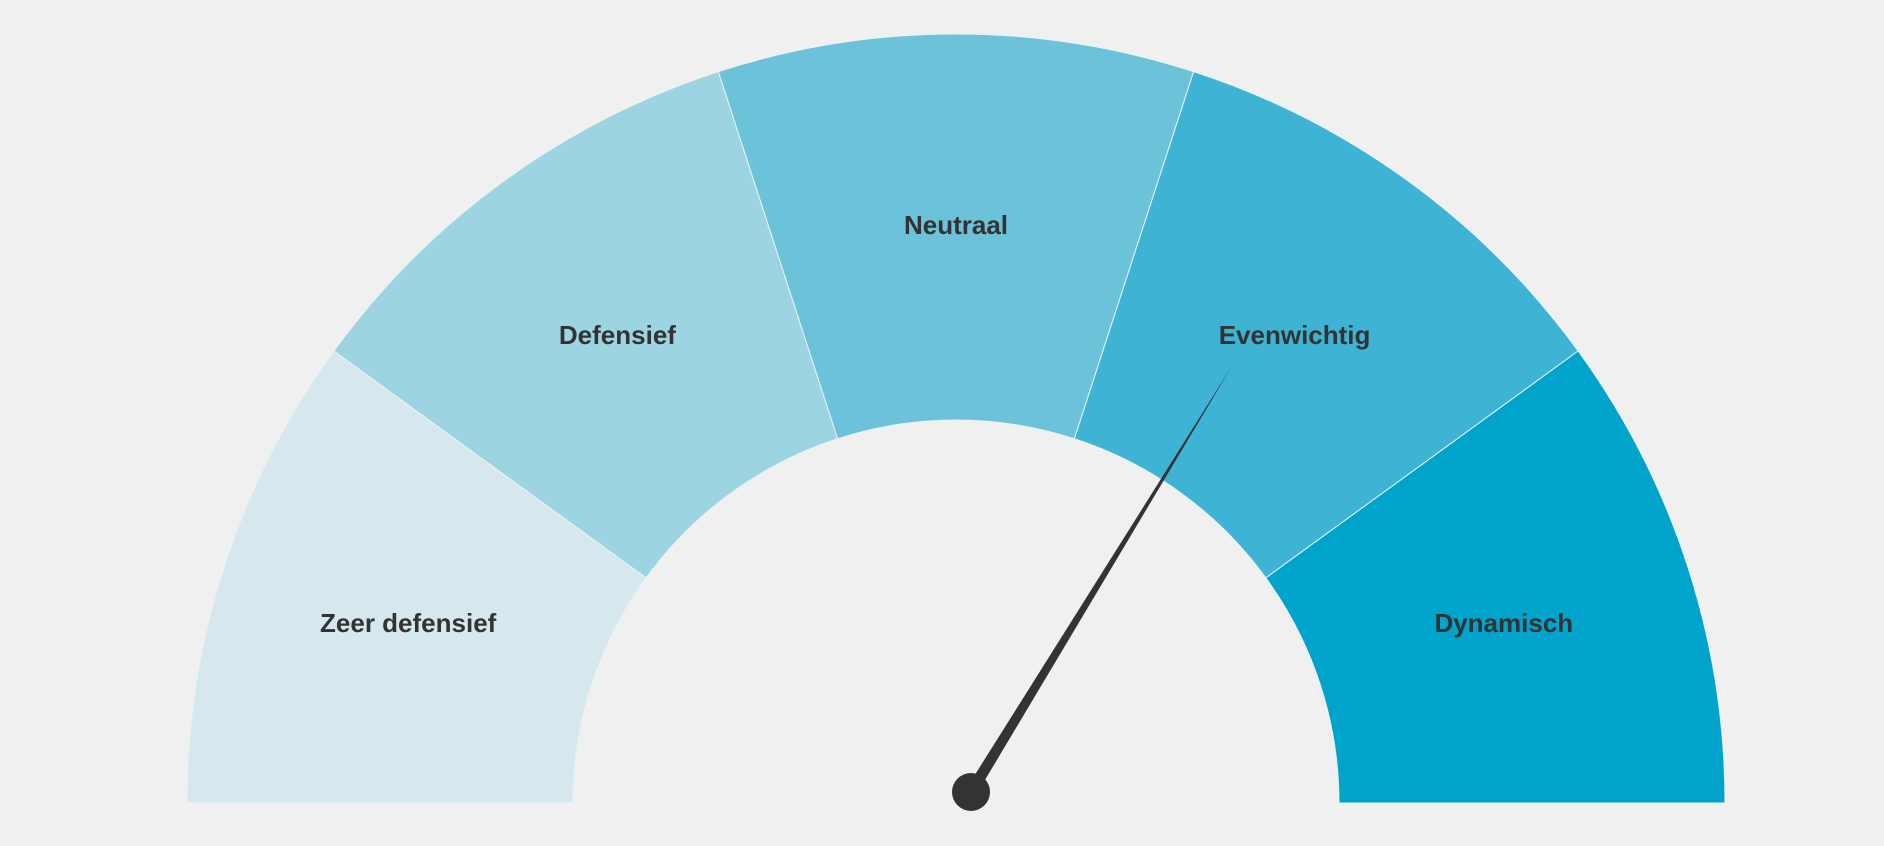 The height and width of the screenshot is (846, 1884). I want to click on segment-label: Zeer defensief, so click(408, 623).